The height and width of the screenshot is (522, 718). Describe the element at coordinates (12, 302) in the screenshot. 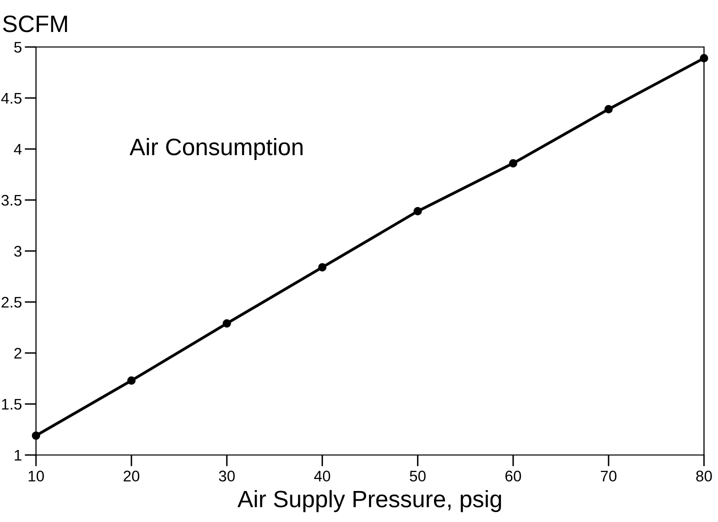

I see `y-tick-label: 2.5` at that location.